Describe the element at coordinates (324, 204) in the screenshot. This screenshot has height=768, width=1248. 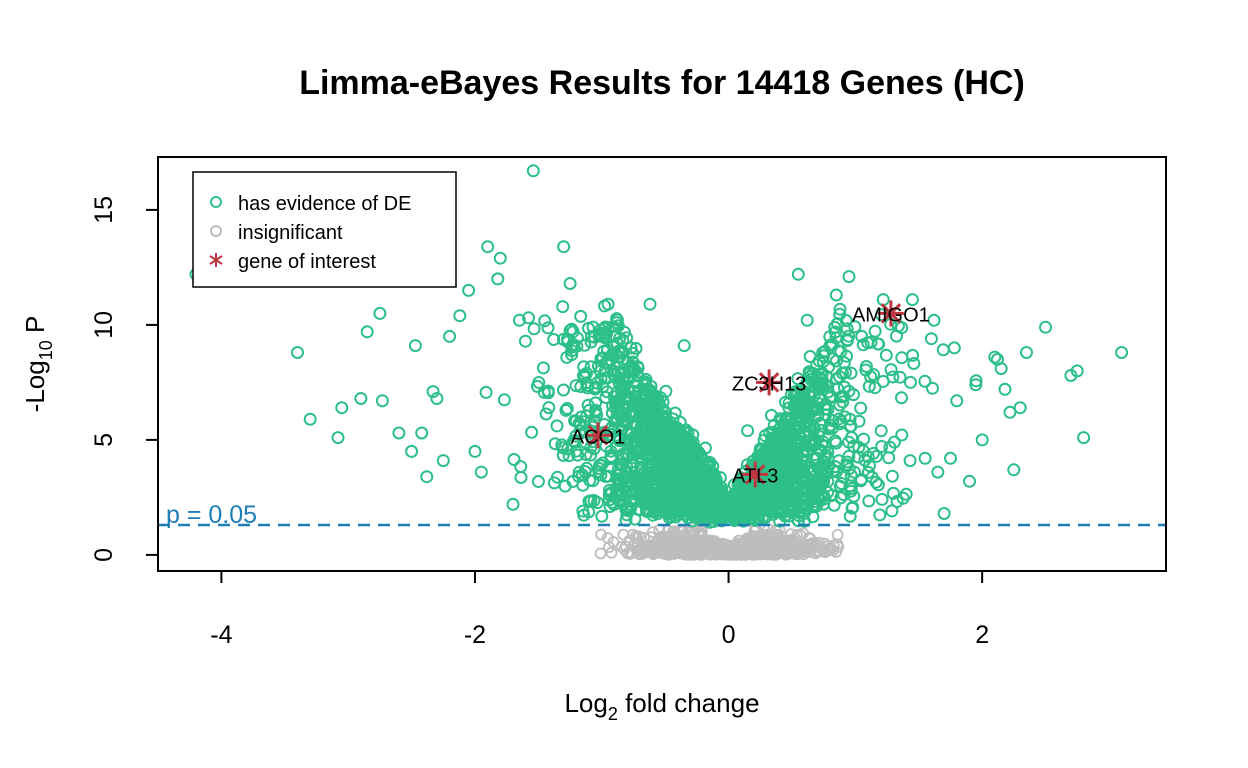
I see `legend-de-label: has evidence of DE` at that location.